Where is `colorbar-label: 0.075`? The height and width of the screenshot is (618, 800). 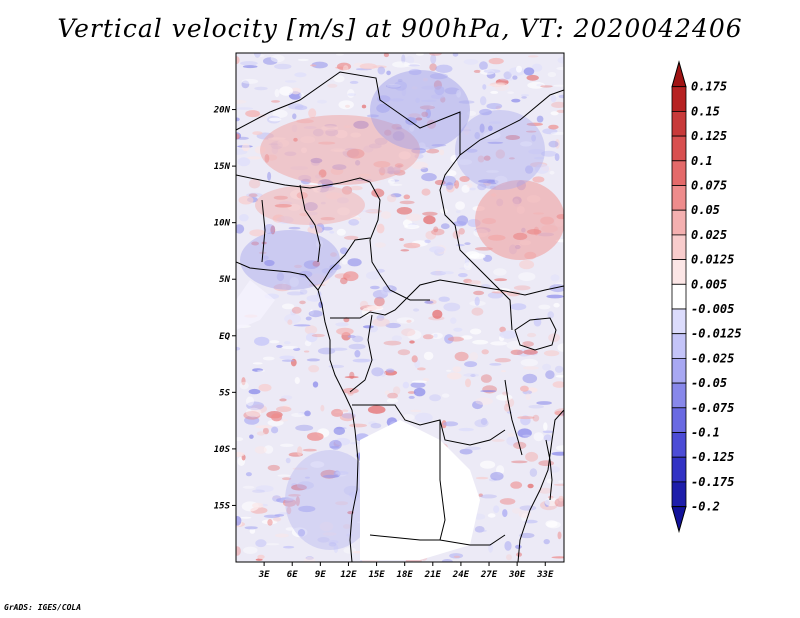
colorbar-label: 0.075 is located at coordinates (709, 186).